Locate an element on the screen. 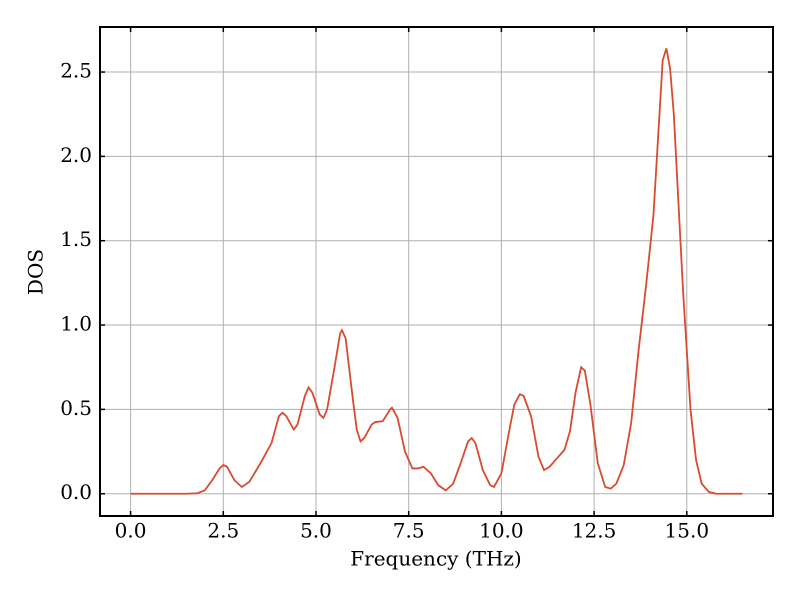 Image resolution: width=800 pixels, height=600 pixels. x-tick-label: 10.0 is located at coordinates (501, 531).